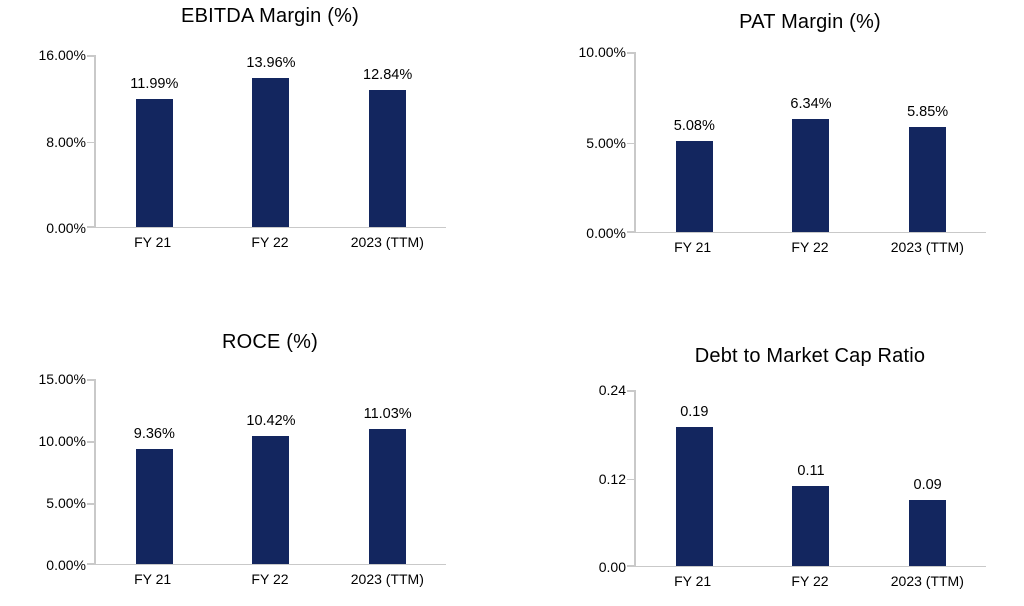 The width and height of the screenshot is (1024, 606). I want to click on bar-slot: 10.42%, so click(271, 488).